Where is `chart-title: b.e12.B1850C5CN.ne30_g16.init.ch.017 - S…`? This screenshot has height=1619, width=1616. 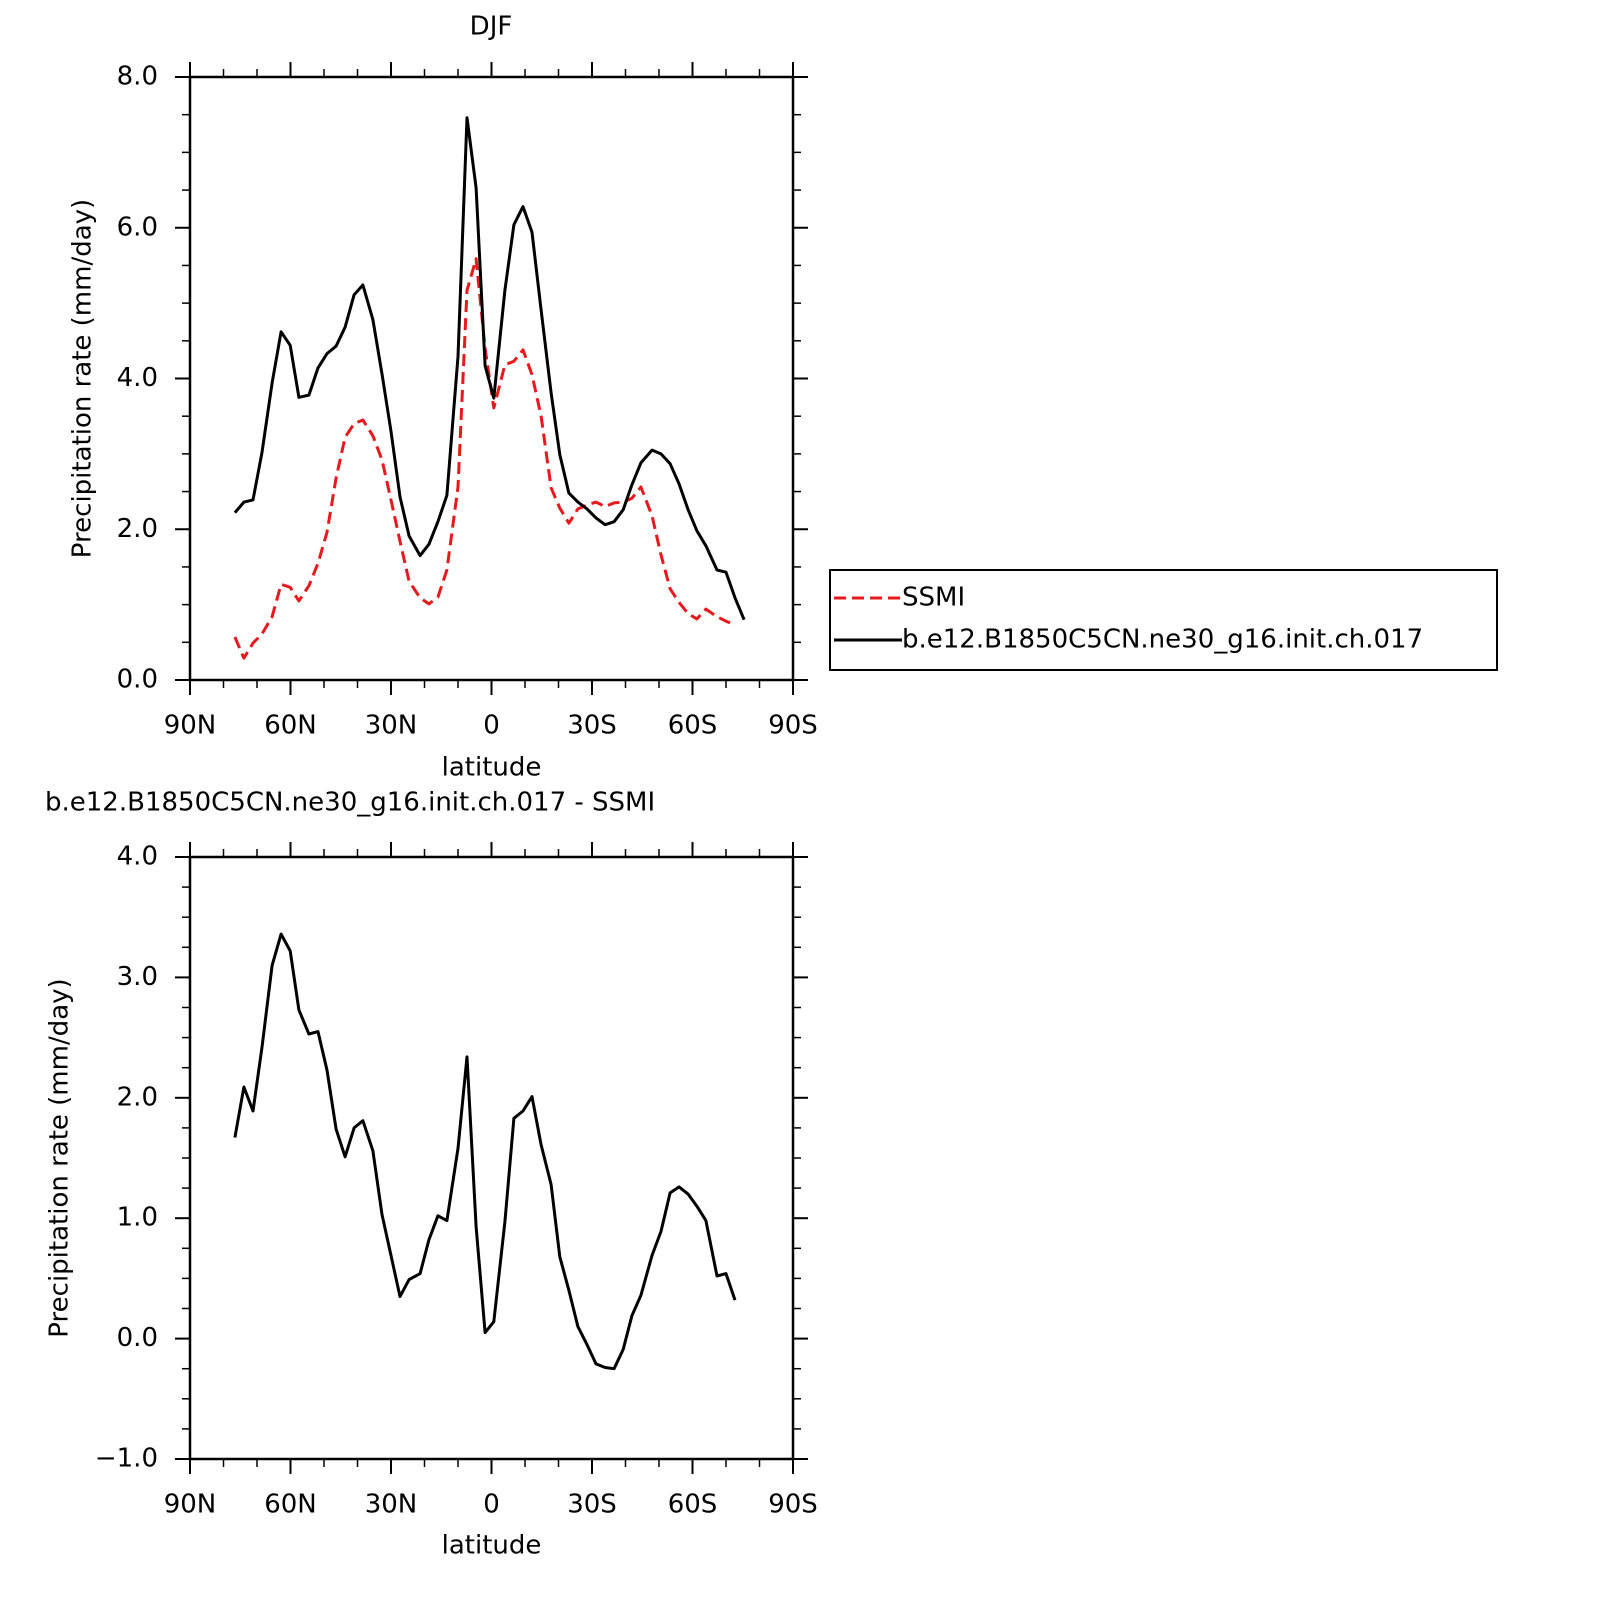 chart-title: b.e12.B1850C5CN.ne30_g16.init.ch.017 - S… is located at coordinates (350, 803).